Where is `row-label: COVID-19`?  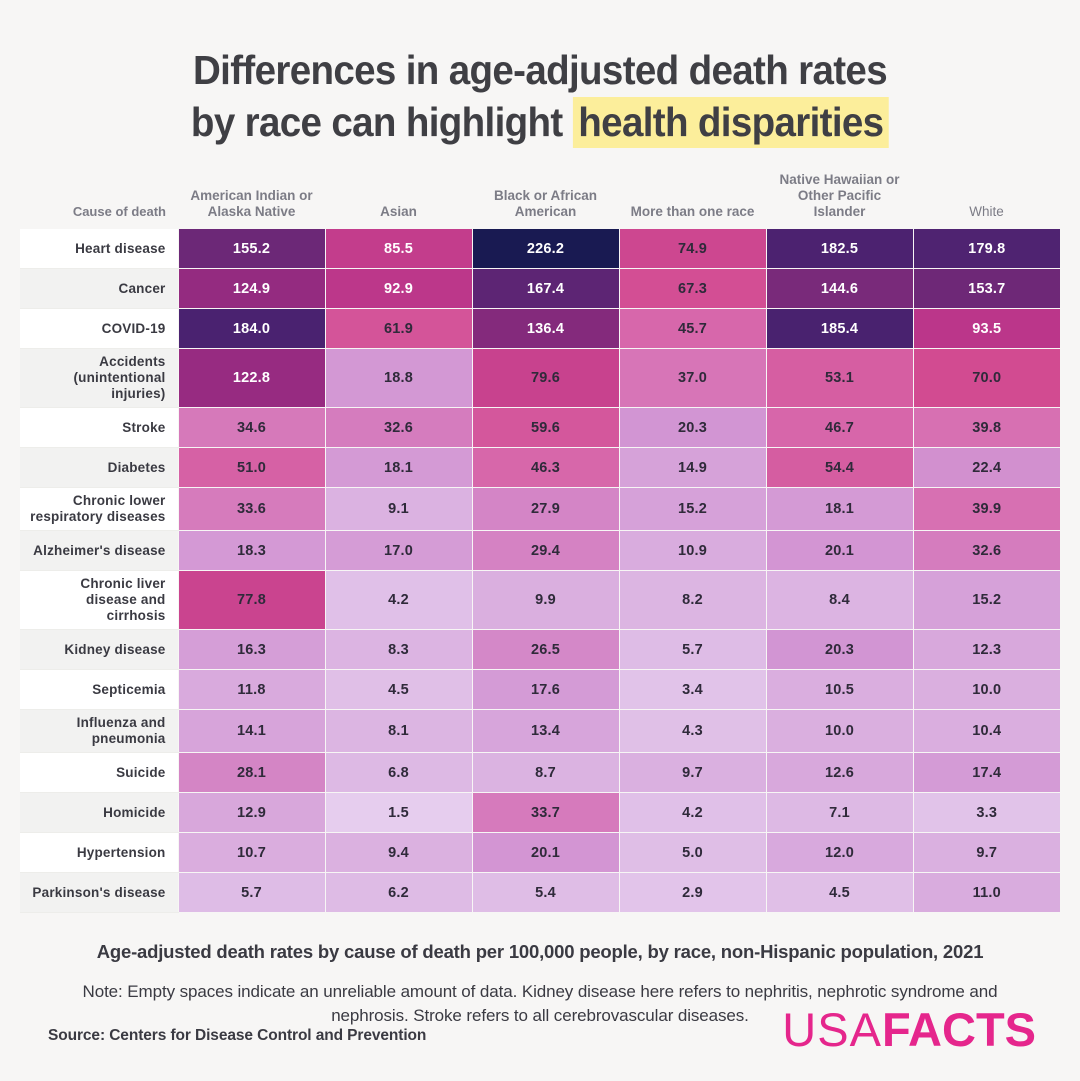 row-label: COVID-19 is located at coordinates (99, 328).